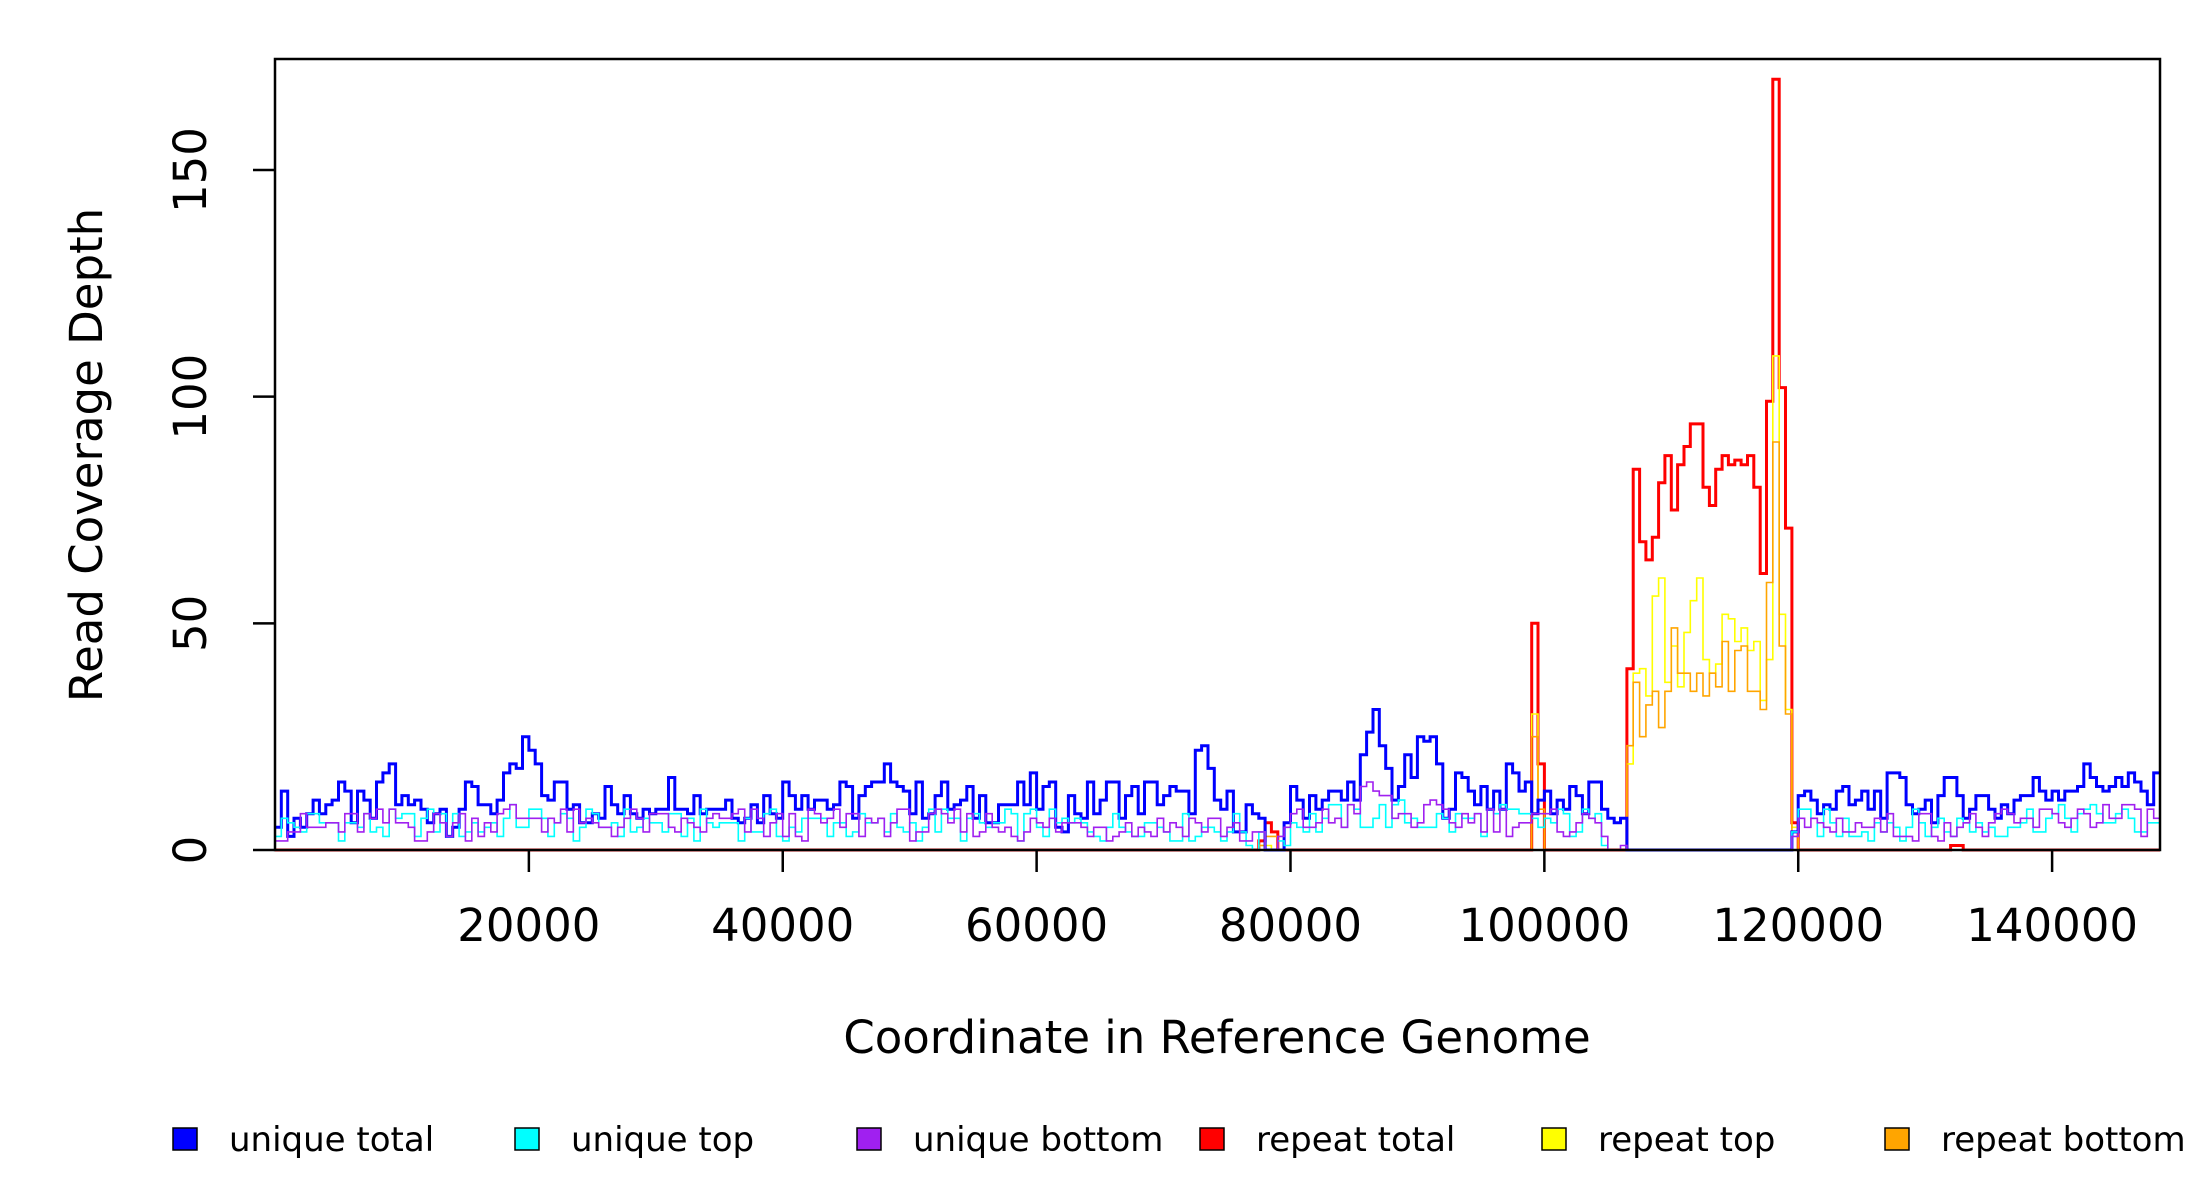 This screenshot has height=1200, width=2200. Describe the element at coordinates (190, 623) in the screenshot. I see `y-tick-label: 50` at that location.